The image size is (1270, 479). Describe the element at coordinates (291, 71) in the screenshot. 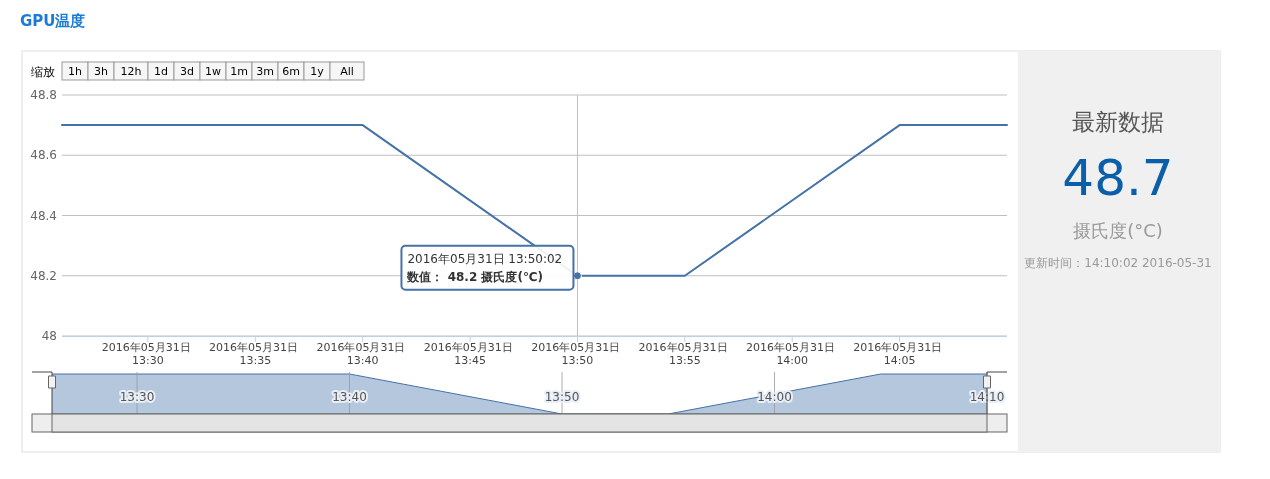

I see `text: 6m` at that location.